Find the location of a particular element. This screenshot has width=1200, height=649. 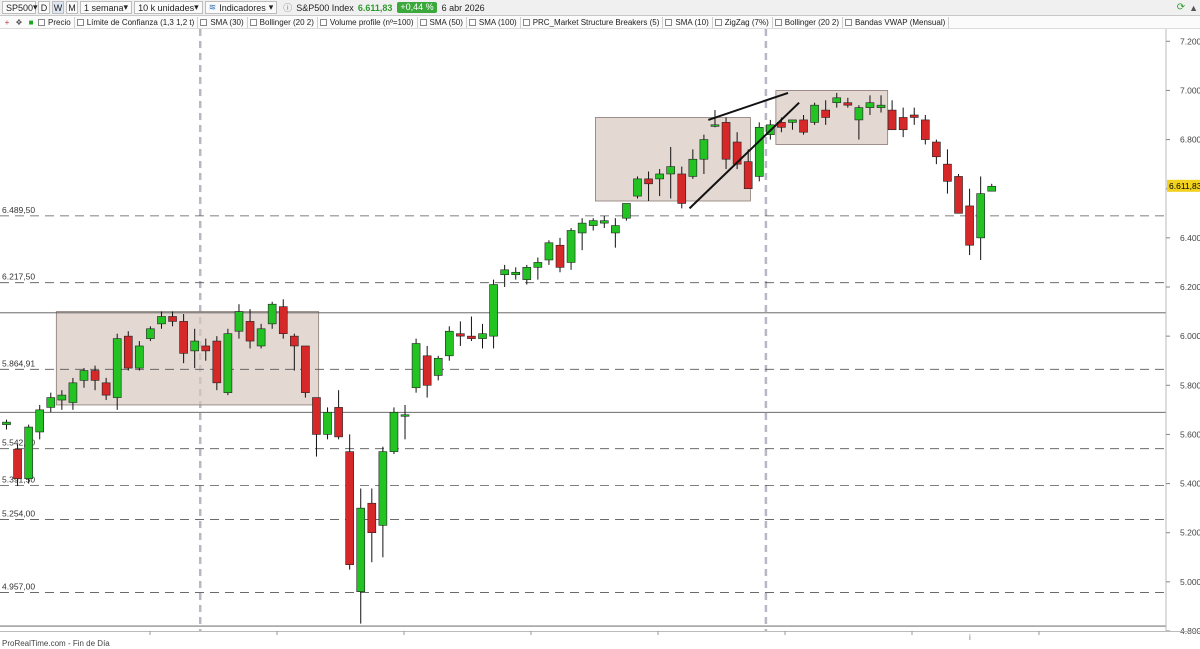

indicator-item: Precio is located at coordinates (55, 22).